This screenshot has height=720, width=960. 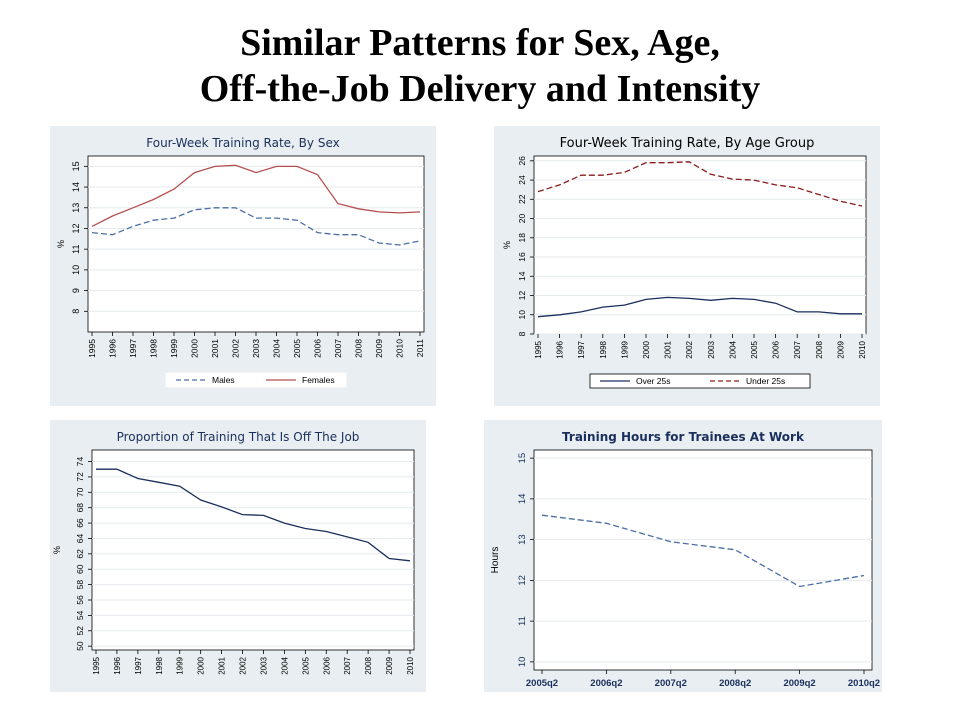 I want to click on x-tick-label: 2011, so click(x=420, y=348).